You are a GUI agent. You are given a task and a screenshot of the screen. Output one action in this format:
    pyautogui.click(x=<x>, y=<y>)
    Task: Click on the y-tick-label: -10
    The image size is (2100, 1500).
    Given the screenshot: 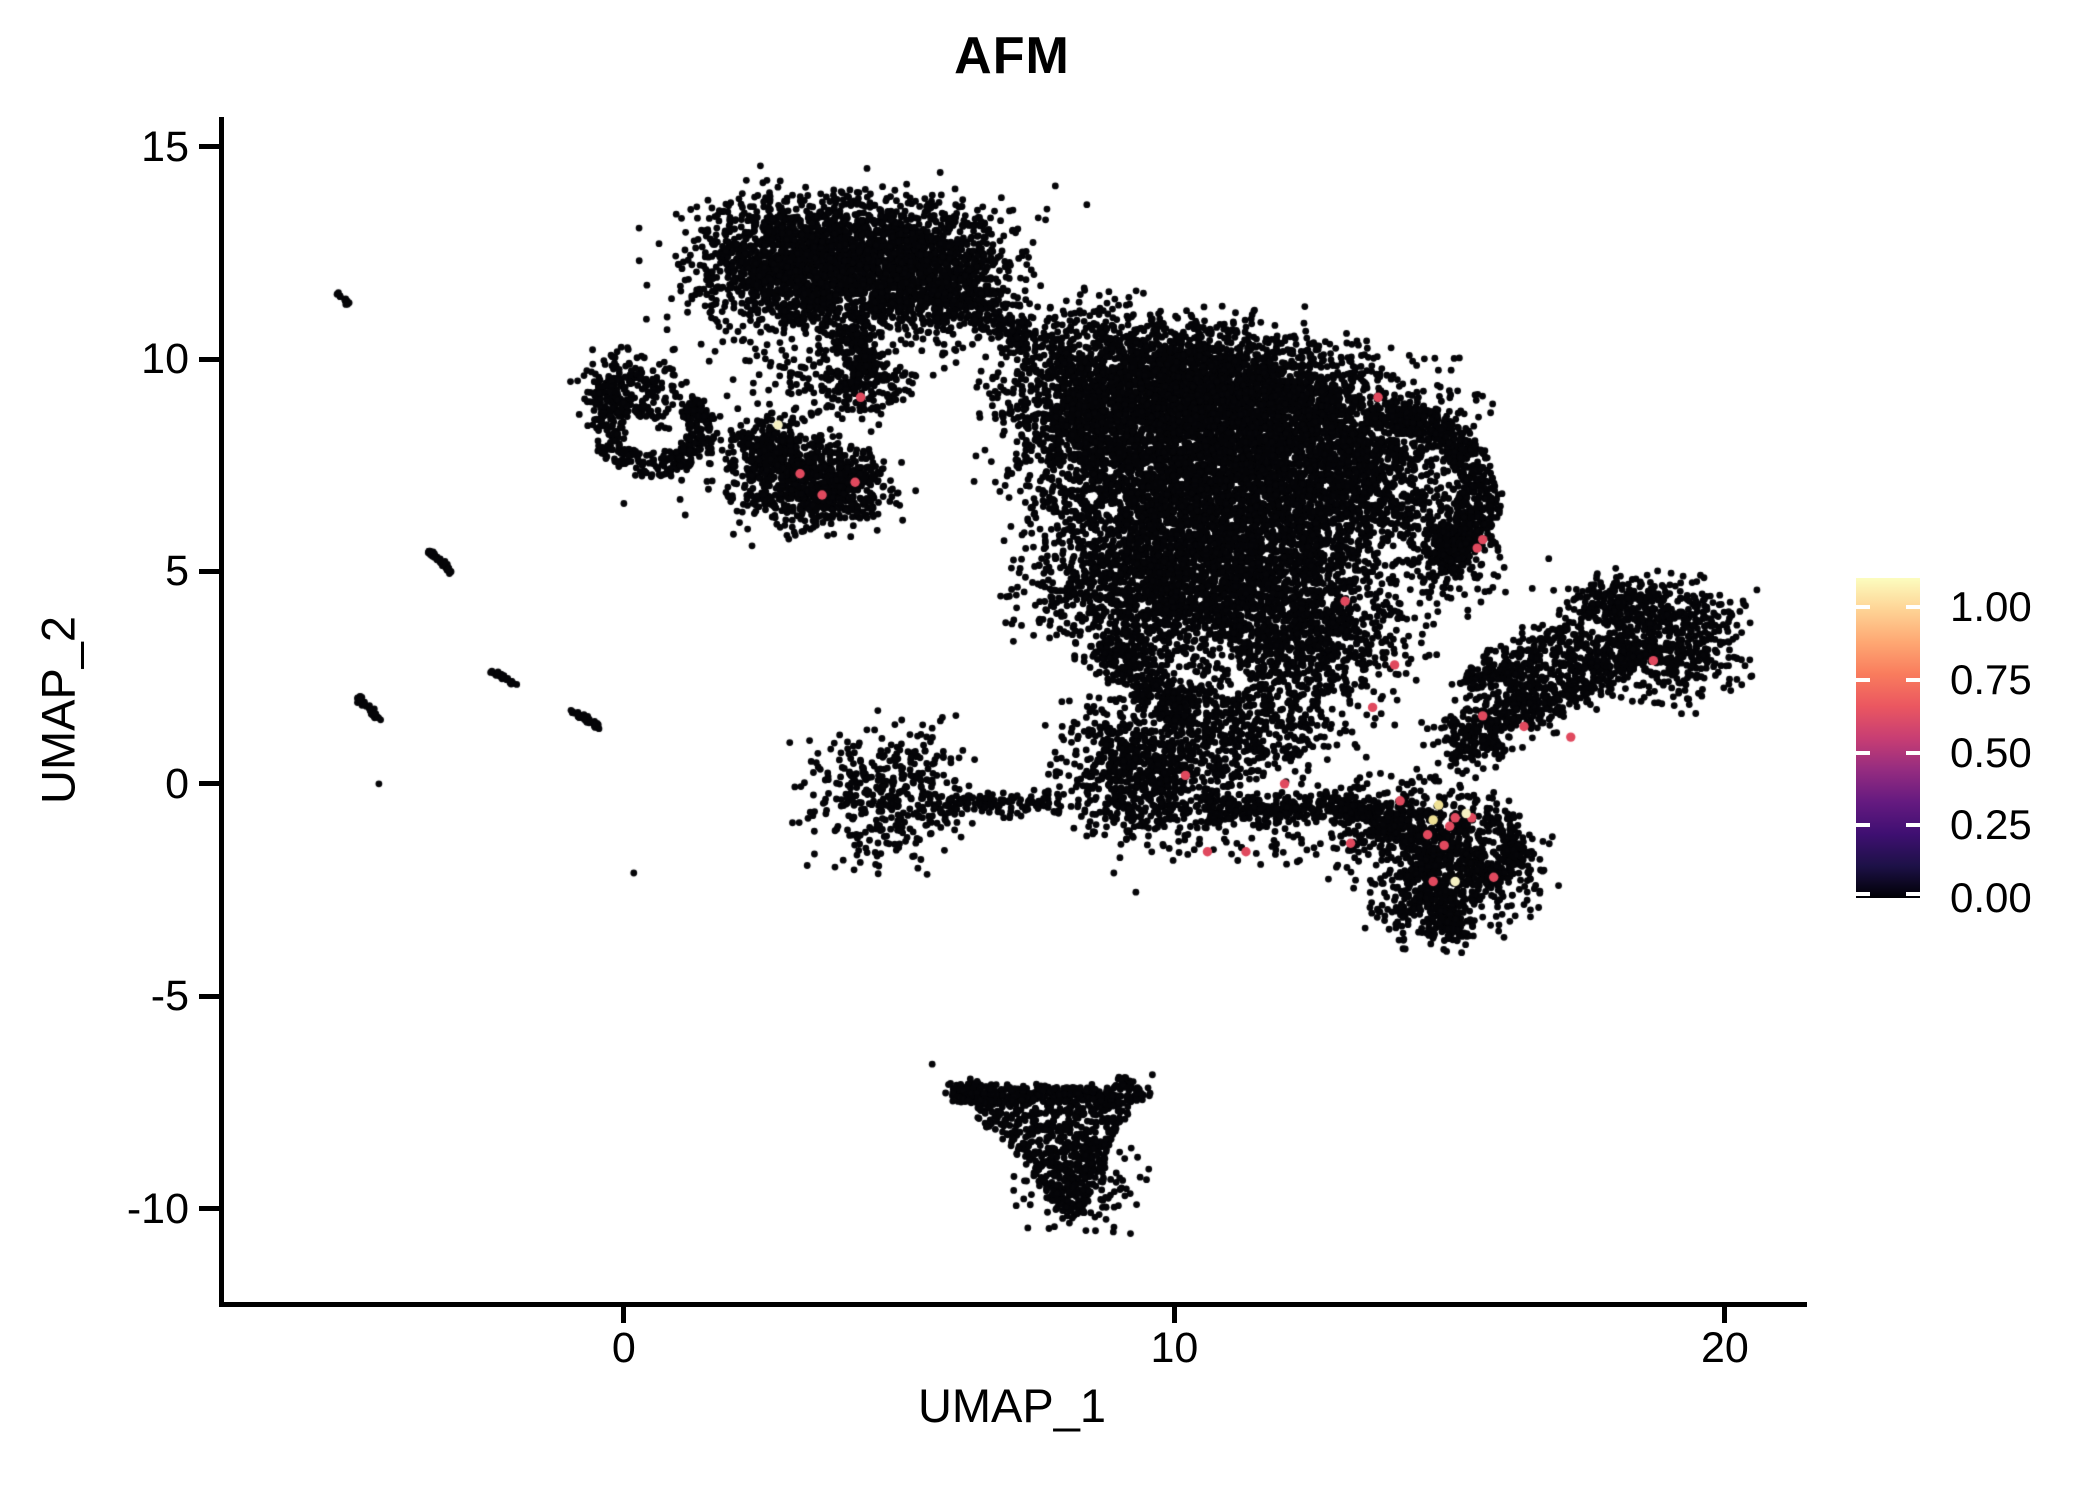 What is the action you would take?
    pyautogui.click(x=157, y=1208)
    